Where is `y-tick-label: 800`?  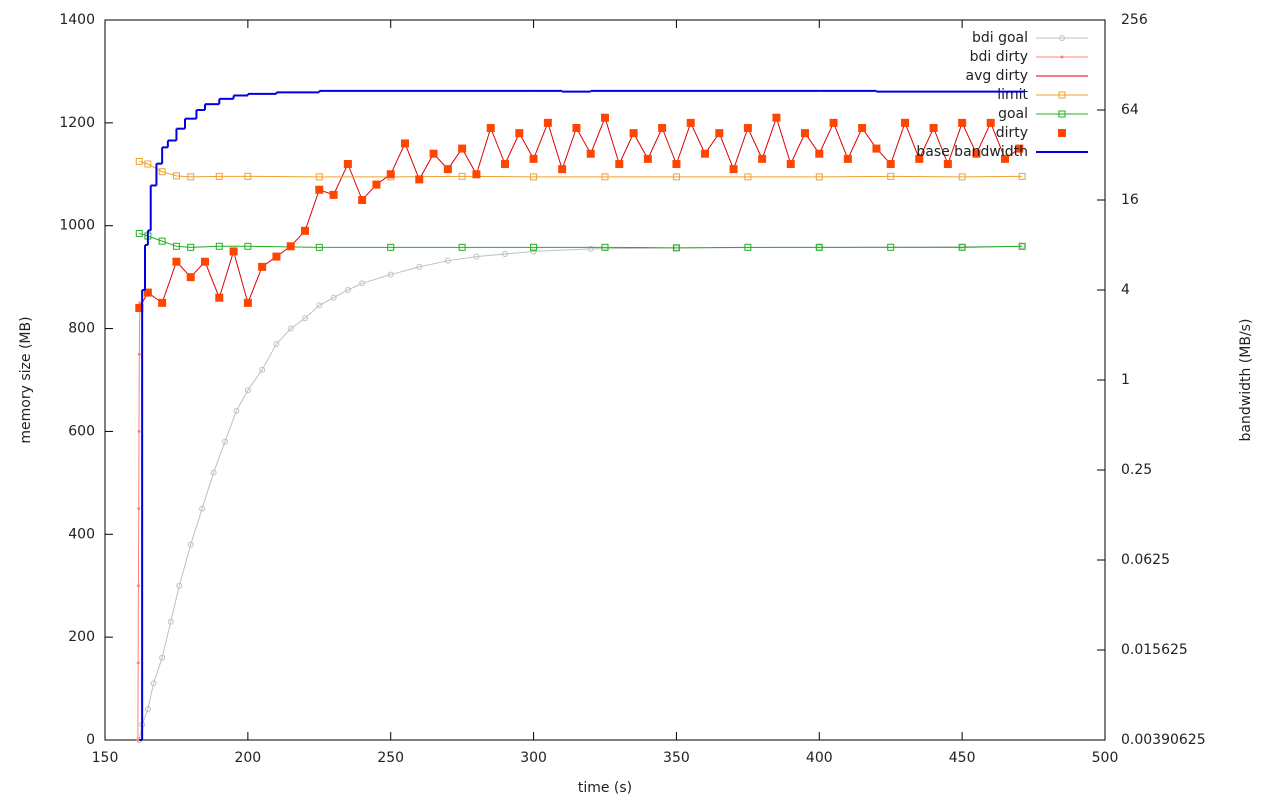 y-tick-label: 800 is located at coordinates (81, 329).